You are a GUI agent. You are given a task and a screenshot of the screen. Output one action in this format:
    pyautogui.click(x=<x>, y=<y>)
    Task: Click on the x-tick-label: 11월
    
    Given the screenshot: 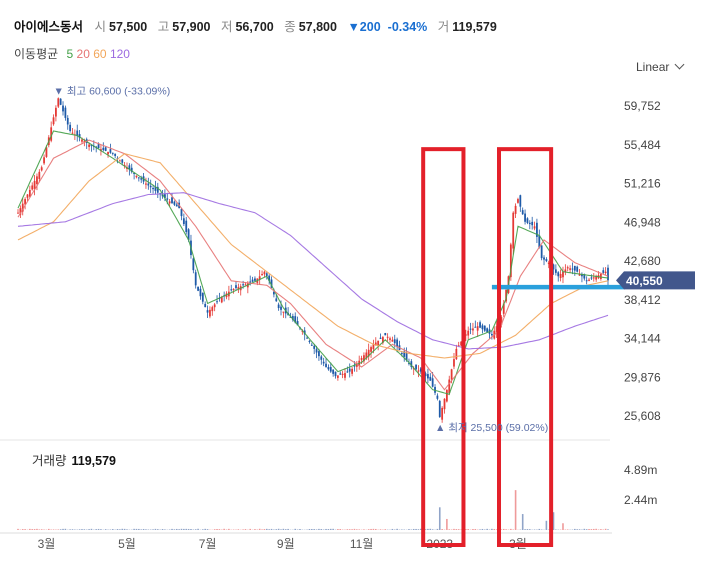 What is the action you would take?
    pyautogui.click(x=362, y=544)
    